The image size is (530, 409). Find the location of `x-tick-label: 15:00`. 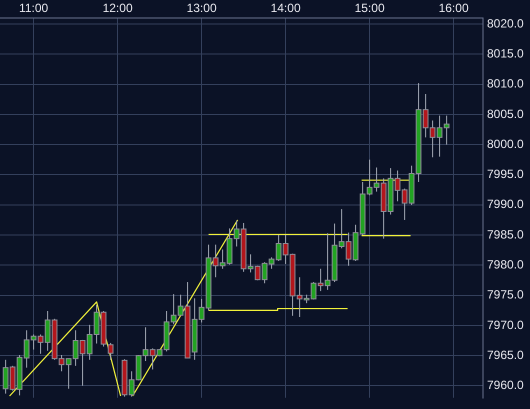

x-tick-label: 15:00 is located at coordinates (369, 8).